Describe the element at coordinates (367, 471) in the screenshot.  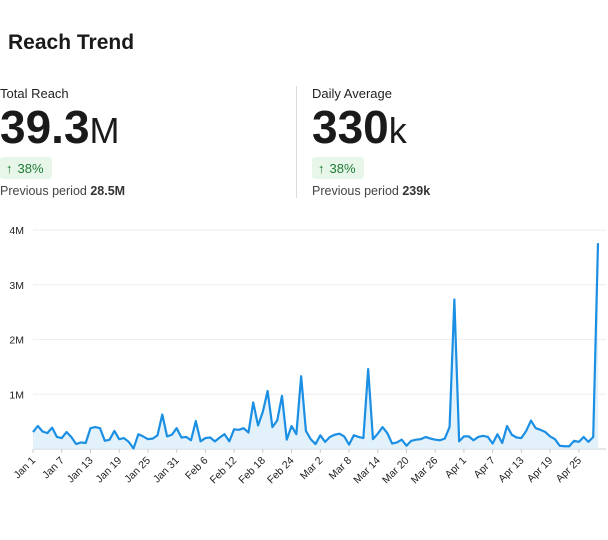
I see `x-tick-label: Mar 14` at that location.